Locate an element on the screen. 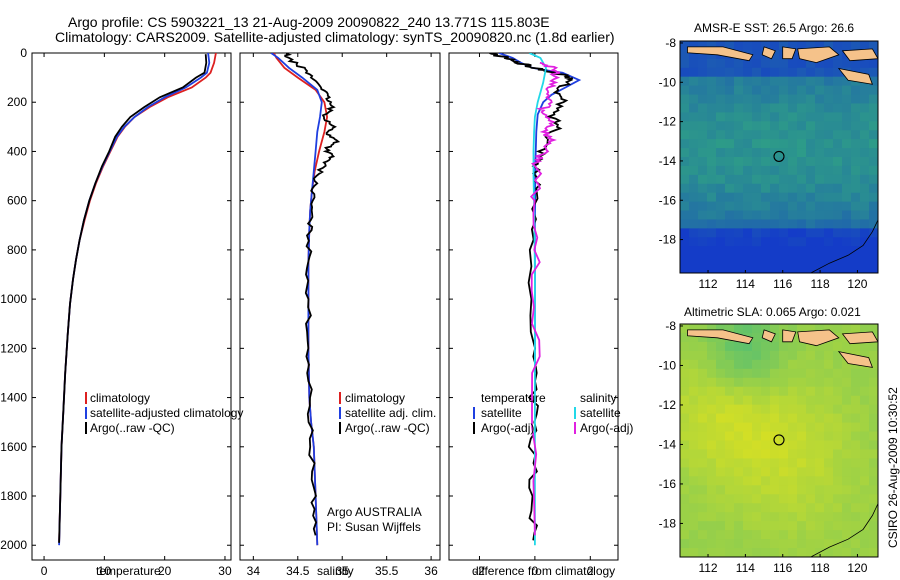 The width and height of the screenshot is (900, 580). legend-label: satellite is located at coordinates (600, 413).